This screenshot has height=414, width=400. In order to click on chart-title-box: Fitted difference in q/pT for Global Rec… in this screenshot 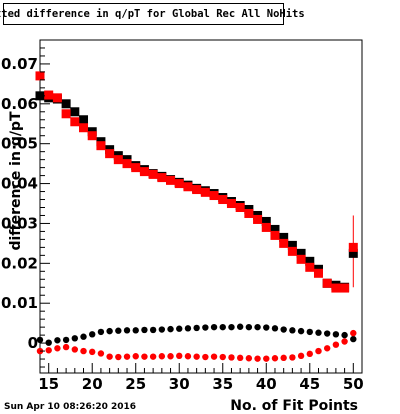, I will do `click(152, 14)`.